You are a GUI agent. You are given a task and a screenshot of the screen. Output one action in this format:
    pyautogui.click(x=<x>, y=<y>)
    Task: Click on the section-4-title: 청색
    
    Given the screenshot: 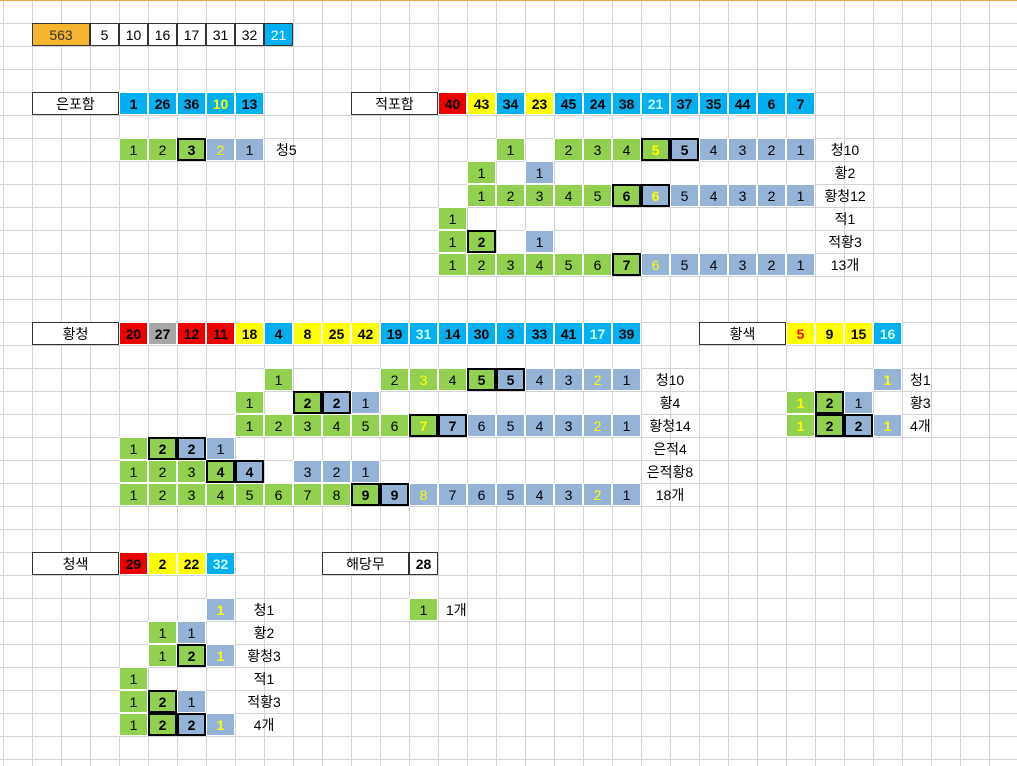 What is the action you would take?
    pyautogui.click(x=75, y=563)
    